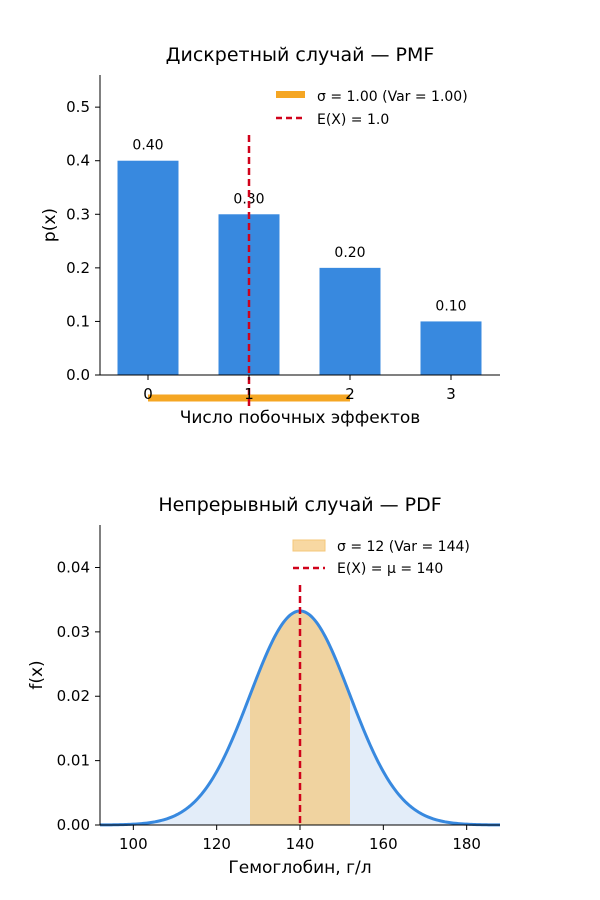  Describe the element at coordinates (392, 97) in the screenshot. I see `pmf-legend-sigma-label: σ = 1.00 (Var = 1.00)` at that location.